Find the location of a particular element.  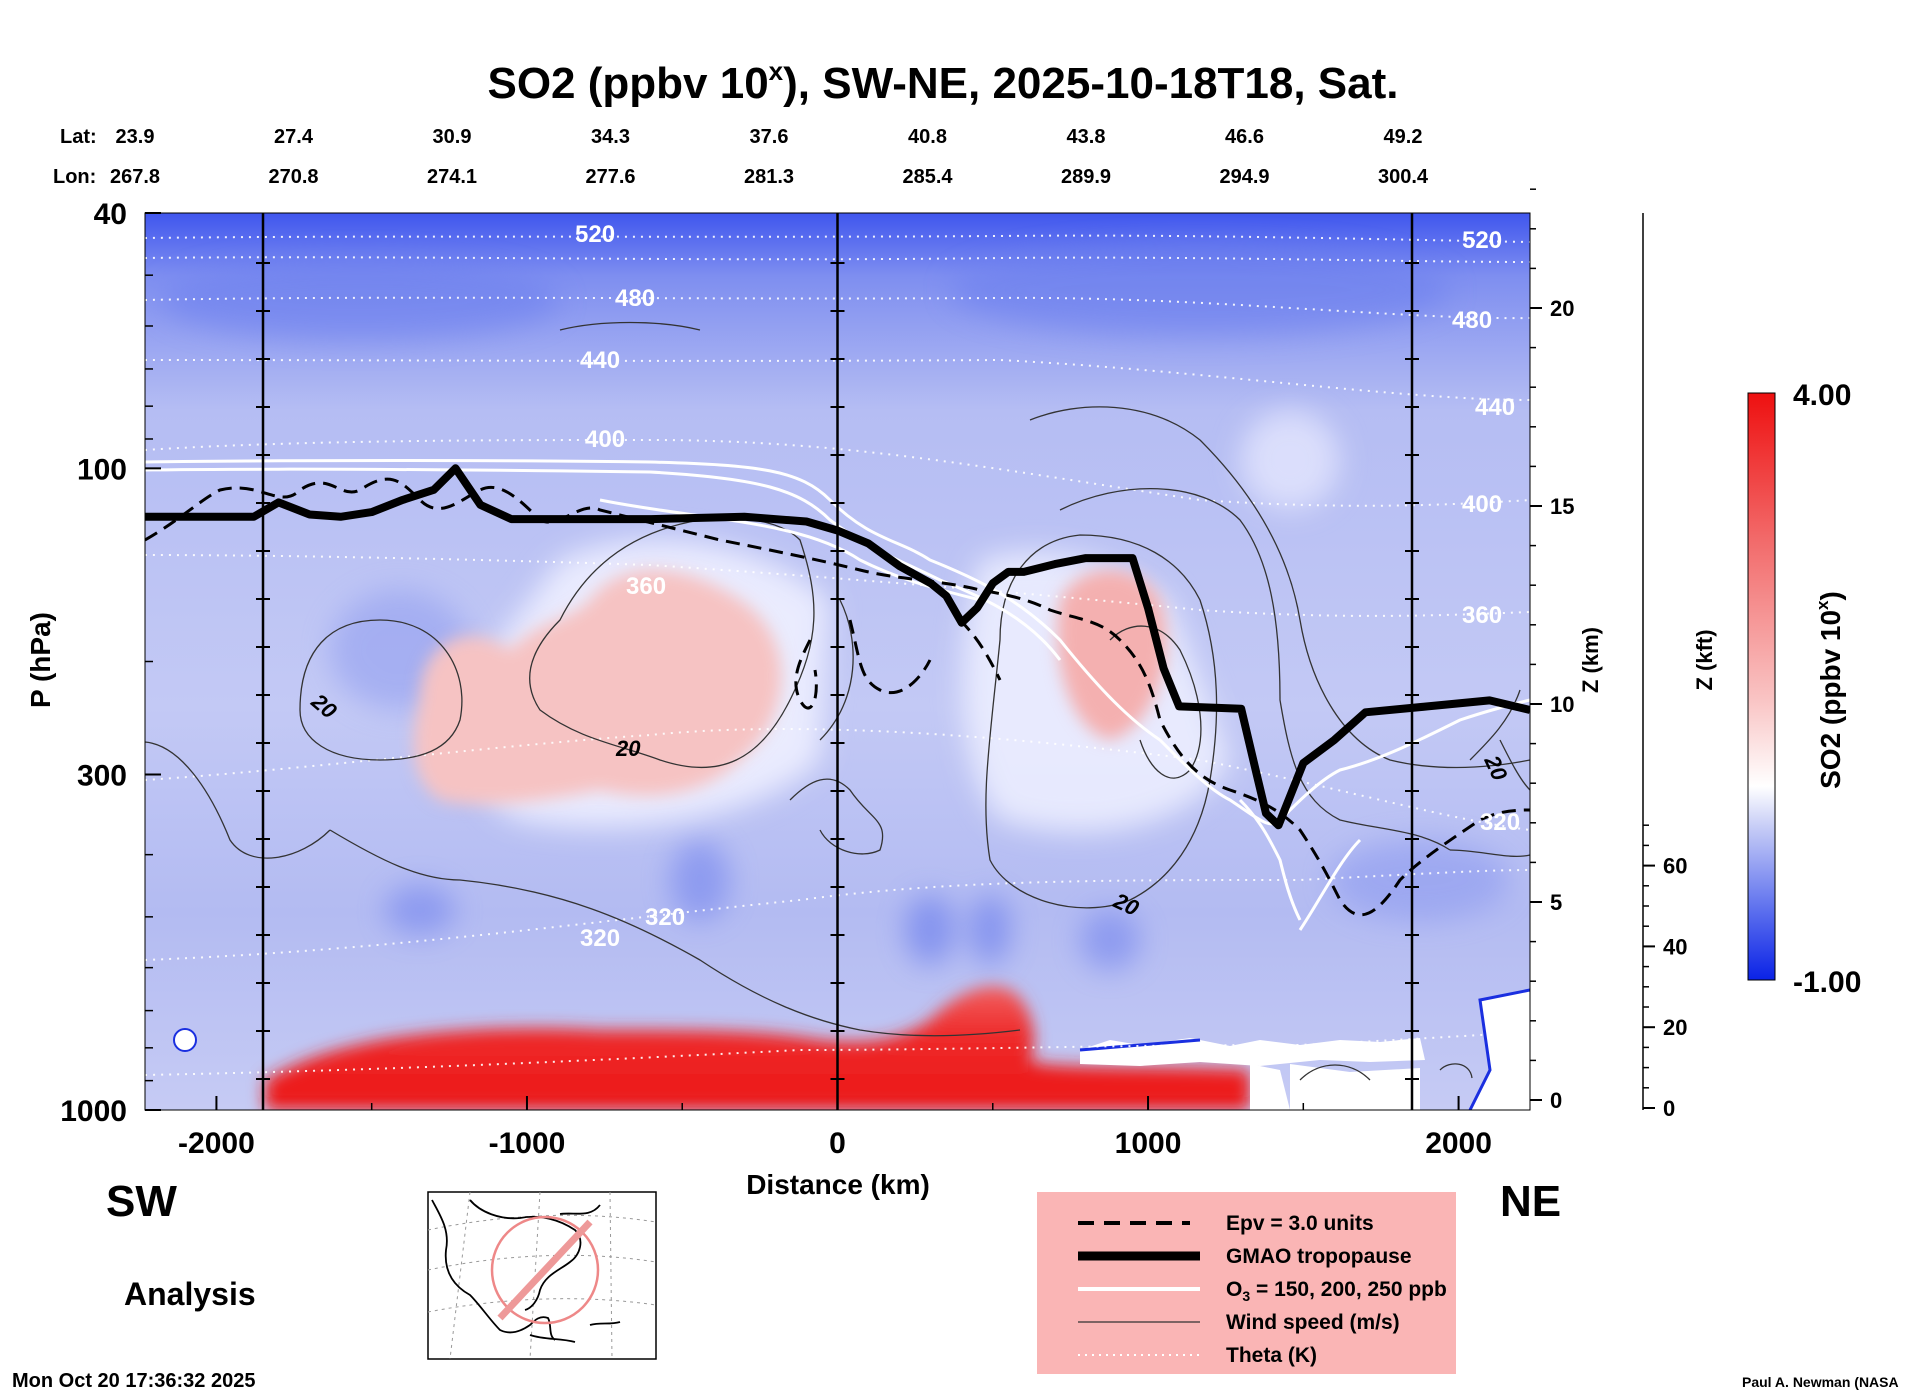

lat-tick: 34.3 is located at coordinates (610, 137).